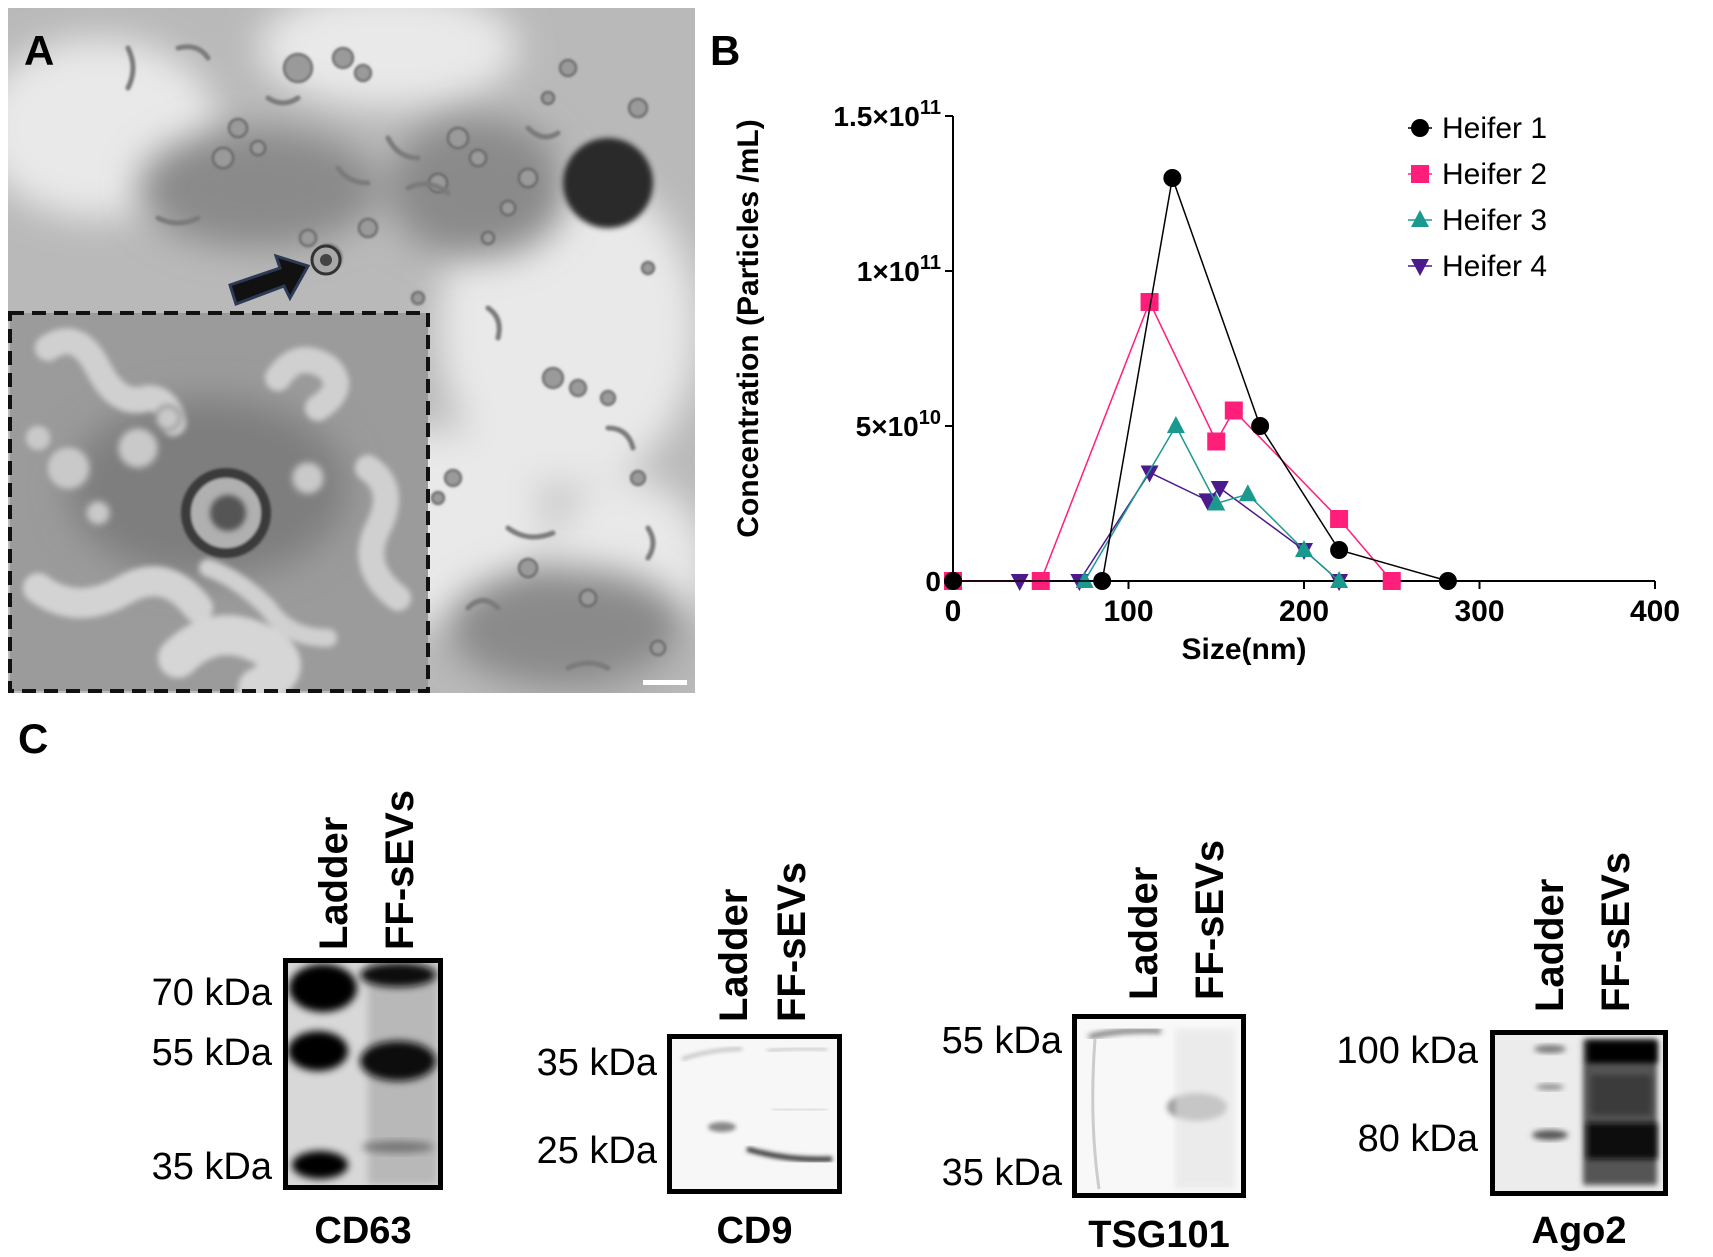  What do you see at coordinates (754, 1114) in the screenshot?
I see `blot-image-cd9` at bounding box center [754, 1114].